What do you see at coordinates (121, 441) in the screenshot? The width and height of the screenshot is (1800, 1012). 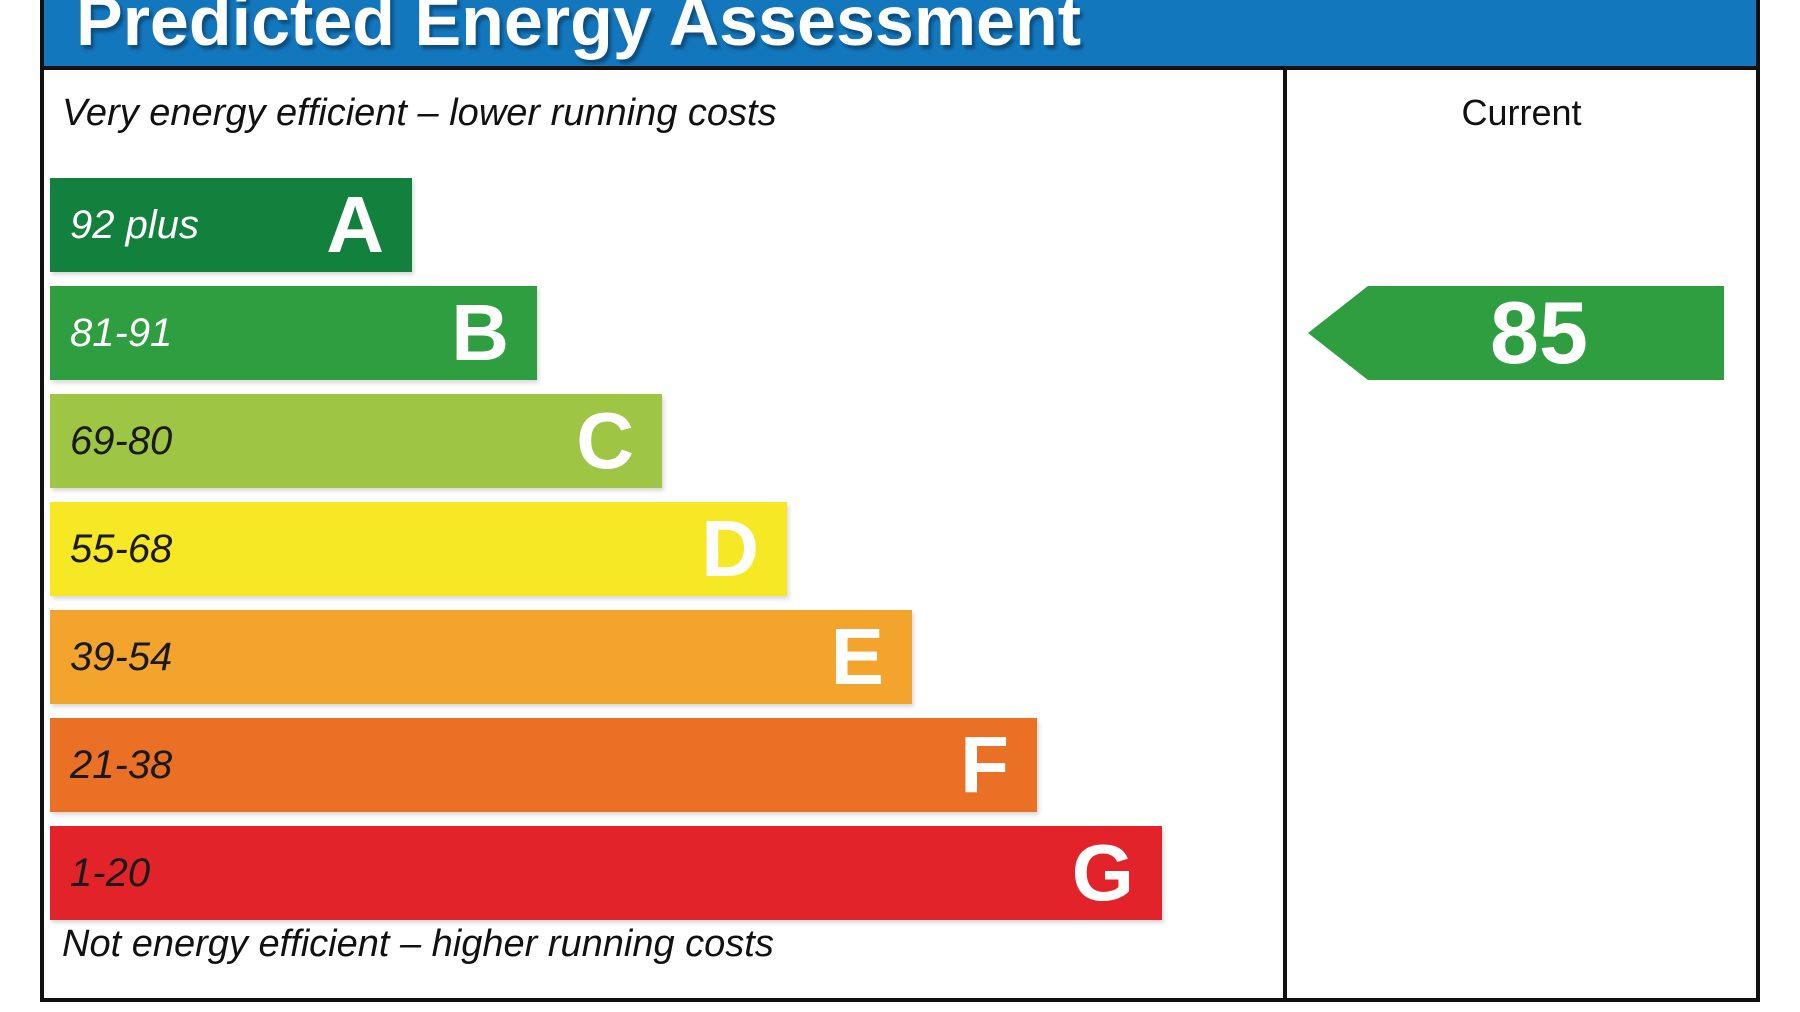 I see `band-range-label: 69-80` at bounding box center [121, 441].